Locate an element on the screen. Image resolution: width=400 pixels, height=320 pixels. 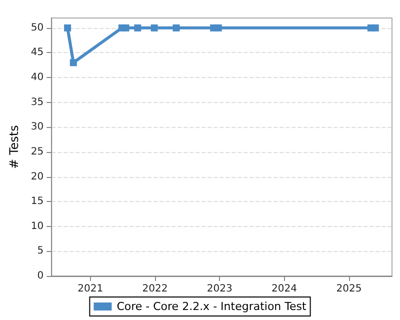
y-tick-label: 15 is located at coordinates (37, 202).